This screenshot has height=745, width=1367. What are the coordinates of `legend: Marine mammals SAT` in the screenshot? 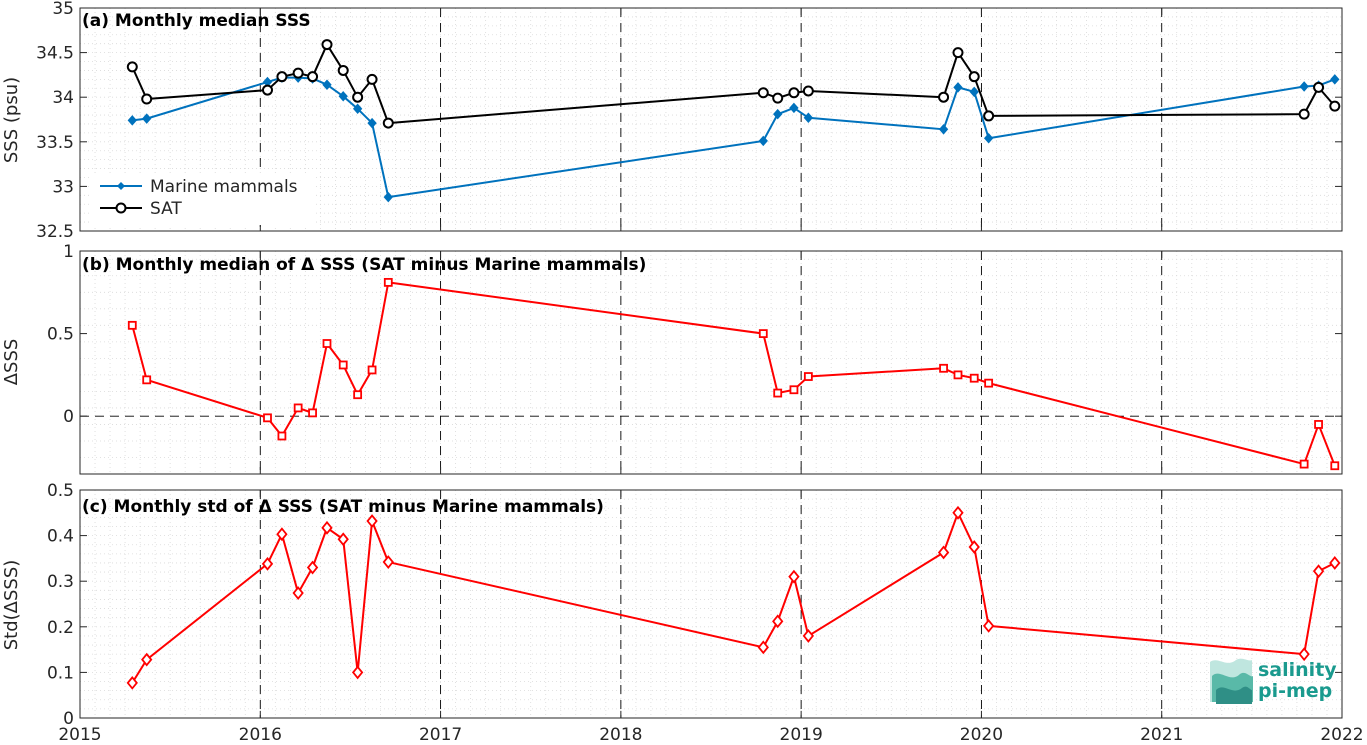 It's located at (203, 199).